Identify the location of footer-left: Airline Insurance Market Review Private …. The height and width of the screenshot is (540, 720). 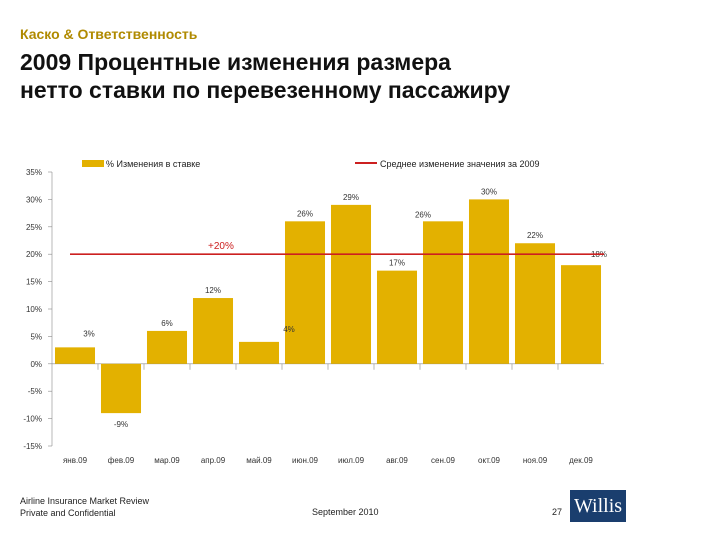
(84, 507).